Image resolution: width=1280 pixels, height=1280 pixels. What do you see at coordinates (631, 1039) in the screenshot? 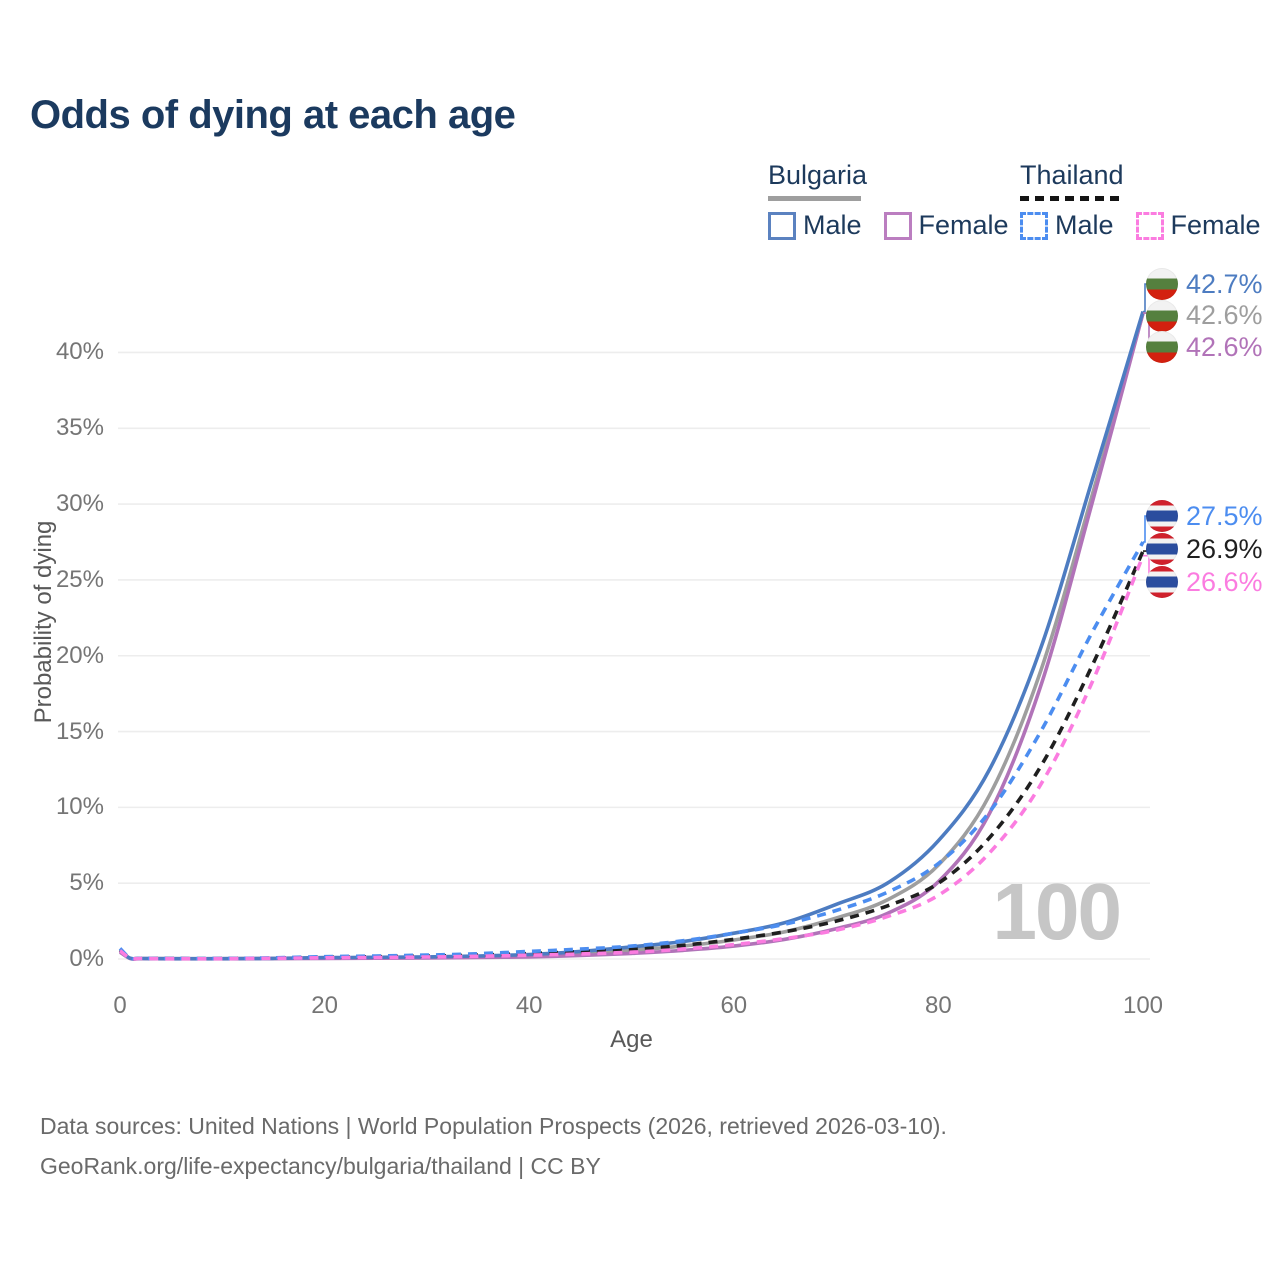
I see `x-axis-title: Age` at bounding box center [631, 1039].